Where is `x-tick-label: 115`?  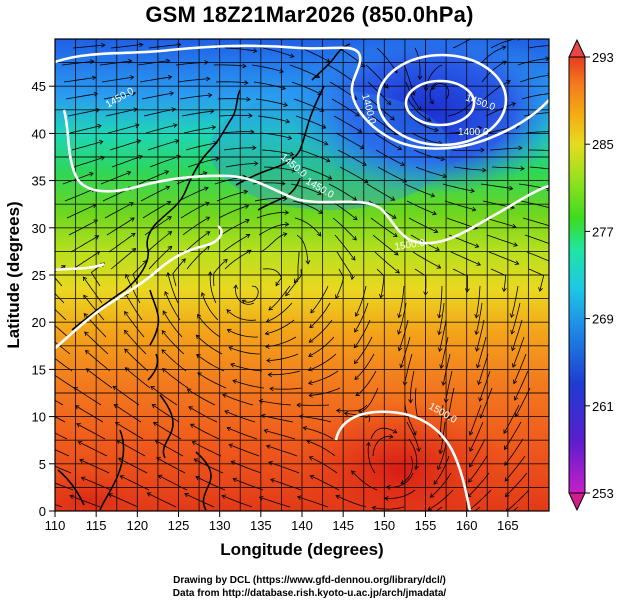 x-tick-label: 115 is located at coordinates (96, 525).